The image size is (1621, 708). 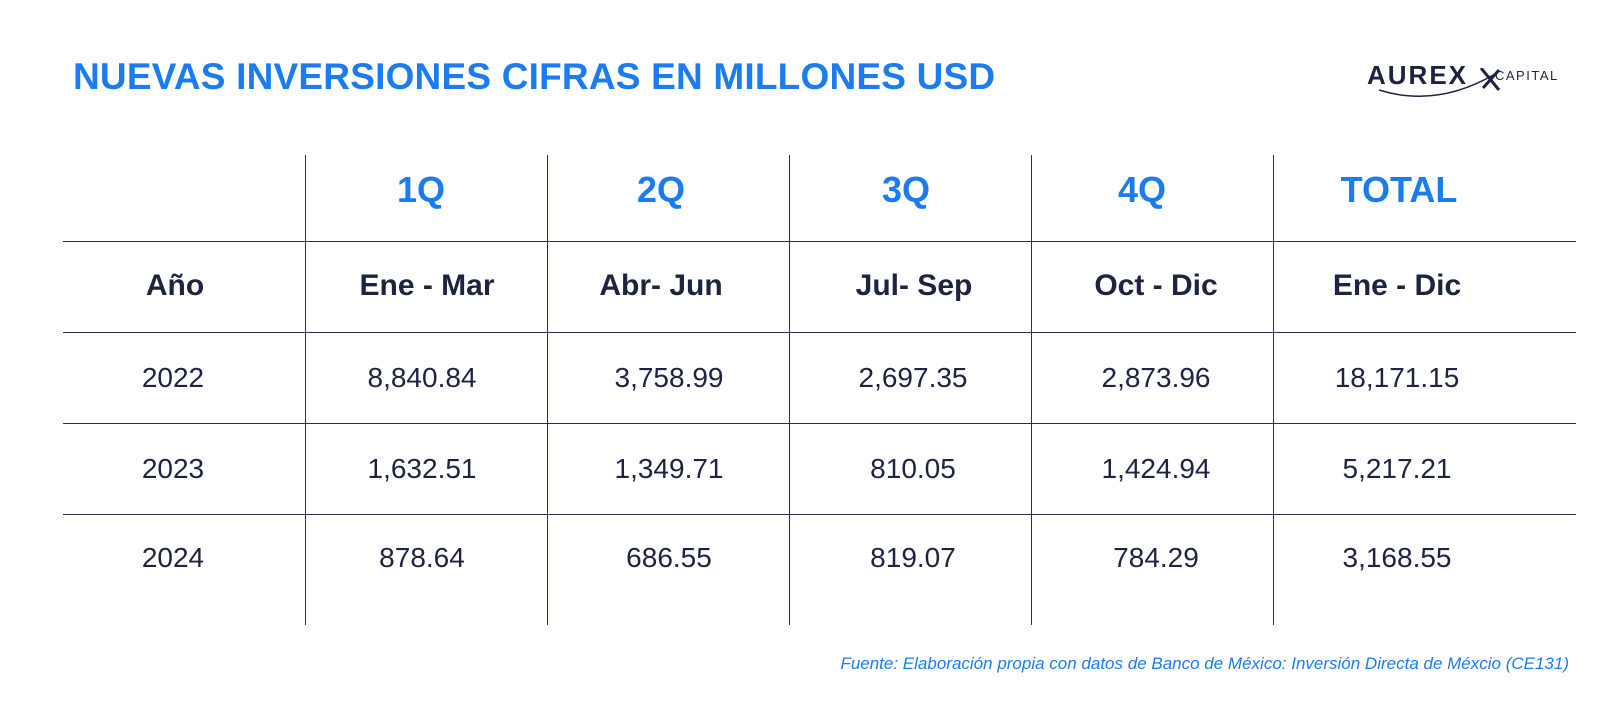 I want to click on header-ene-mar: Ene - Mar, so click(x=427, y=285).